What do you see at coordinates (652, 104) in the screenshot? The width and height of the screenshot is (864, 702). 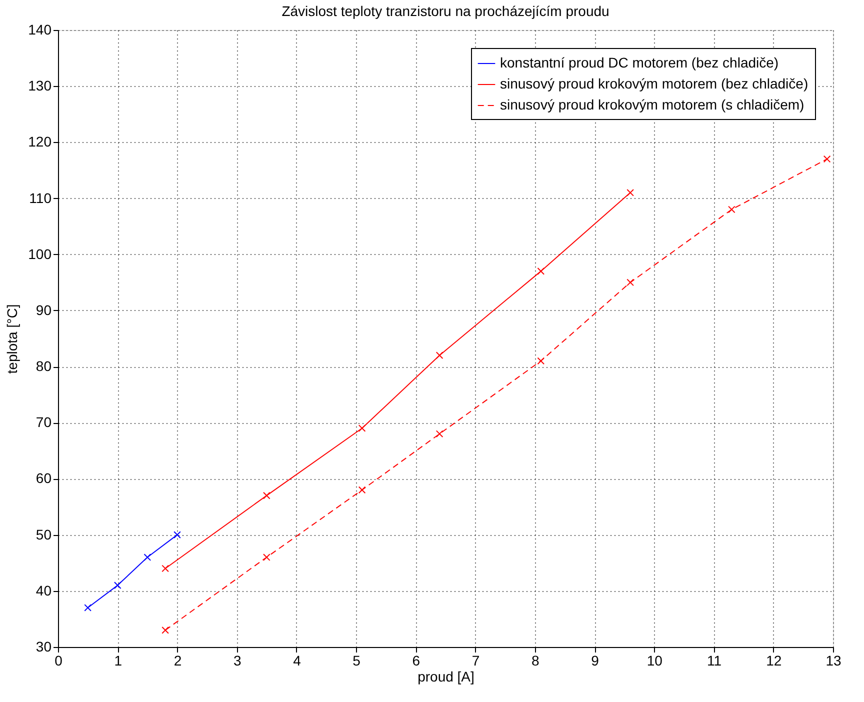 I see `legend-label: sinusový proud krokovým motorem (s chladičem)` at bounding box center [652, 104].